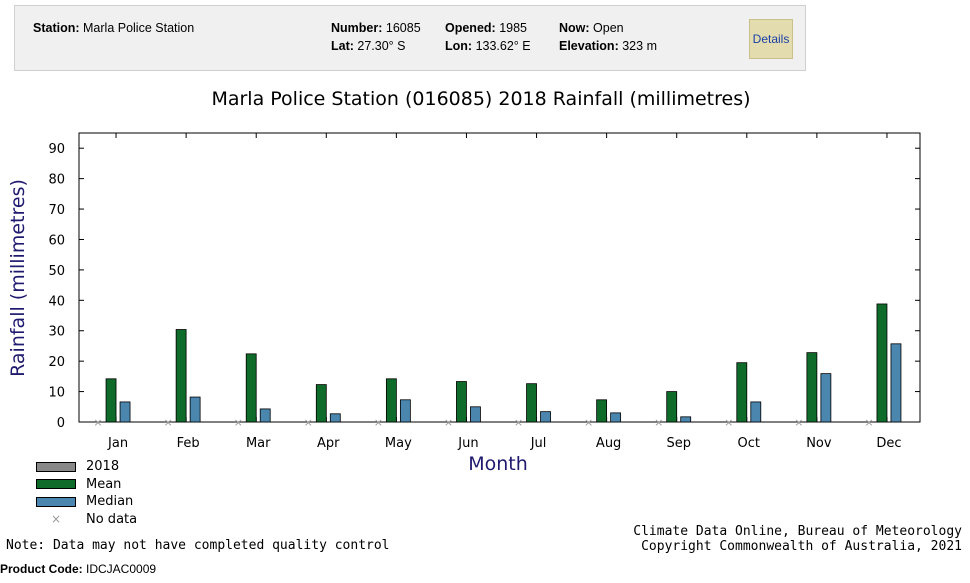  What do you see at coordinates (398, 443) in the screenshot?
I see `x-tick-label: May` at bounding box center [398, 443].